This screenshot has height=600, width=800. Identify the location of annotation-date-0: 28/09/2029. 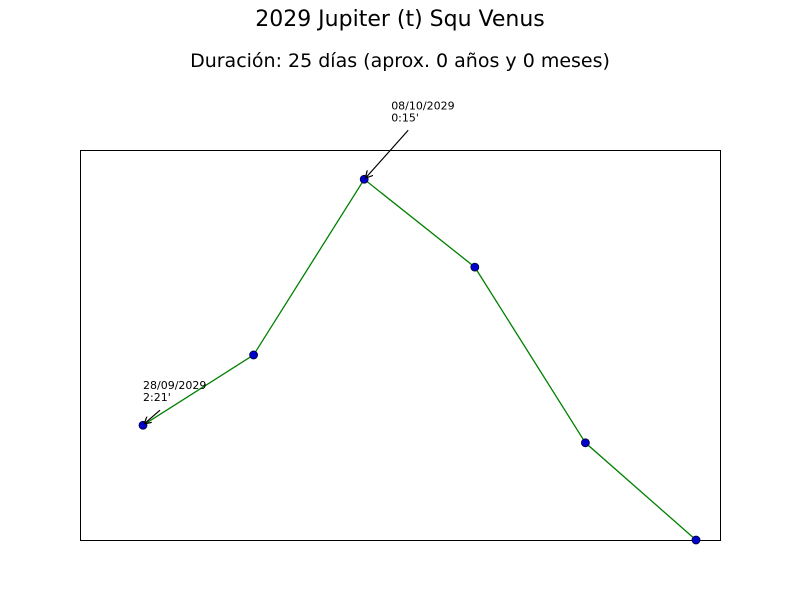
(174, 385).